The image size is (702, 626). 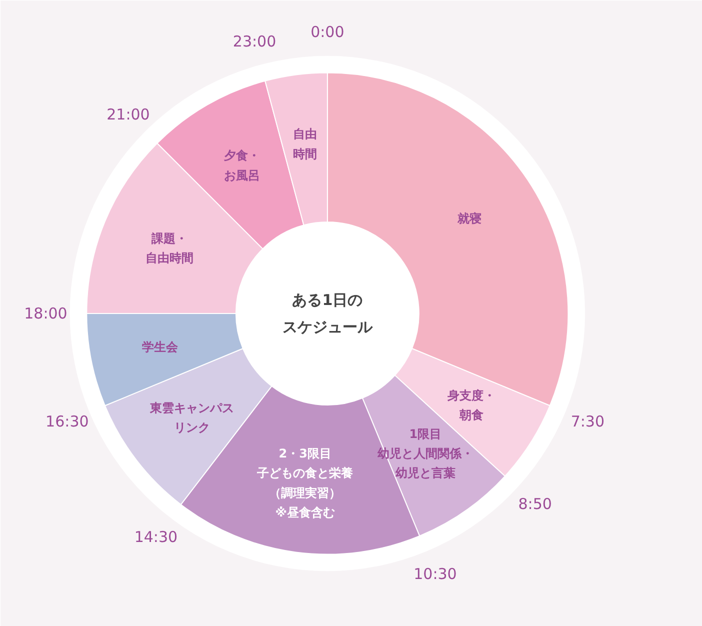 I want to click on text: ある1日のスケジュール, so click(x=328, y=313).